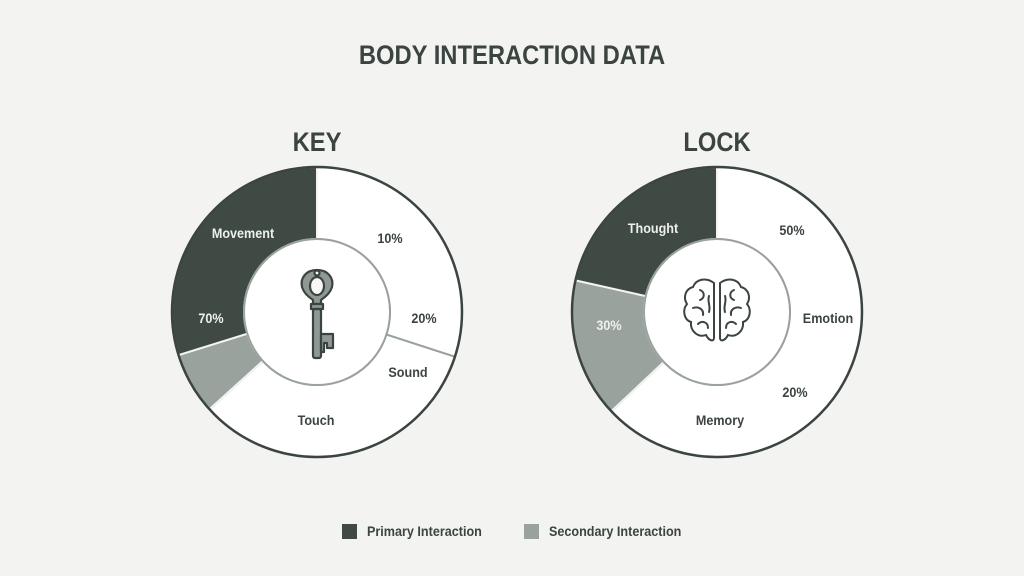 Image resolution: width=1024 pixels, height=576 pixels. I want to click on chart-label: 30%, so click(609, 325).